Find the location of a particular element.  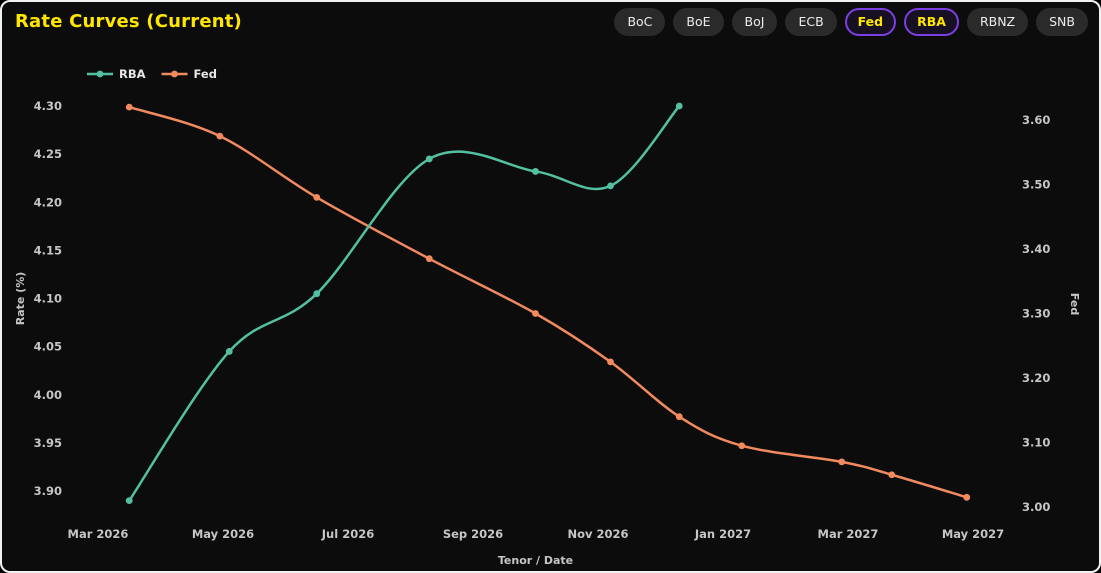

right-axis-tick-label: 3.50 is located at coordinates (1036, 185).